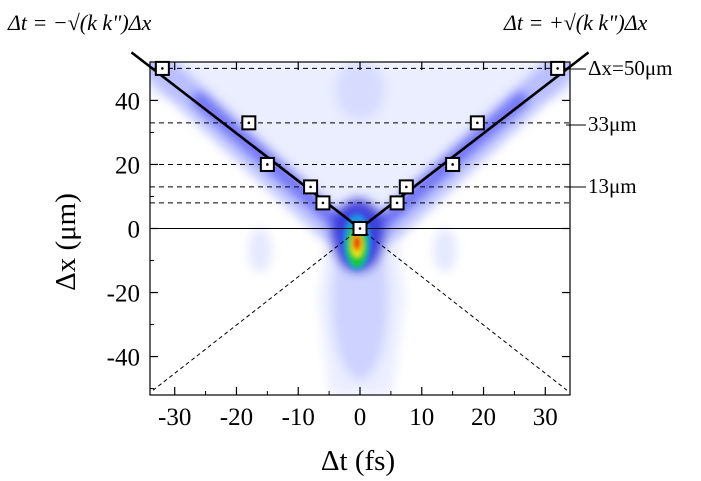 The height and width of the screenshot is (481, 701). What do you see at coordinates (575, 22) in the screenshot?
I see `formula-right: Δt = +√(k k")Δx` at bounding box center [575, 22].